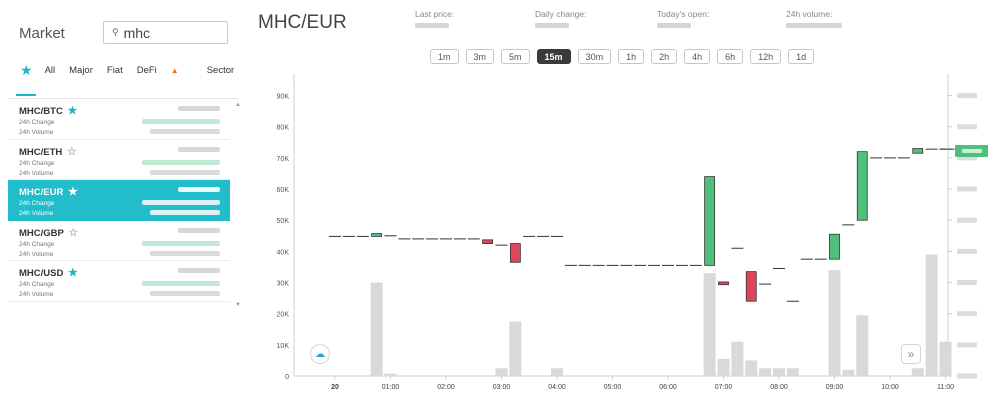  I want to click on x-tick-label: 05:00, so click(613, 387).